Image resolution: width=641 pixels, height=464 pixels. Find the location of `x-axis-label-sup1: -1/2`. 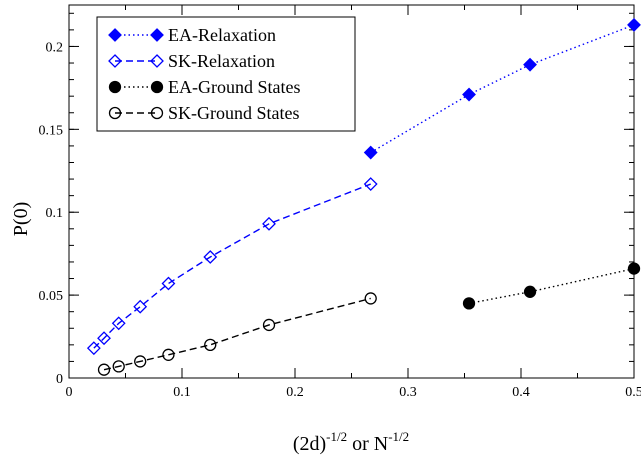

x-axis-label-sup1: -1/2 is located at coordinates (336, 436).